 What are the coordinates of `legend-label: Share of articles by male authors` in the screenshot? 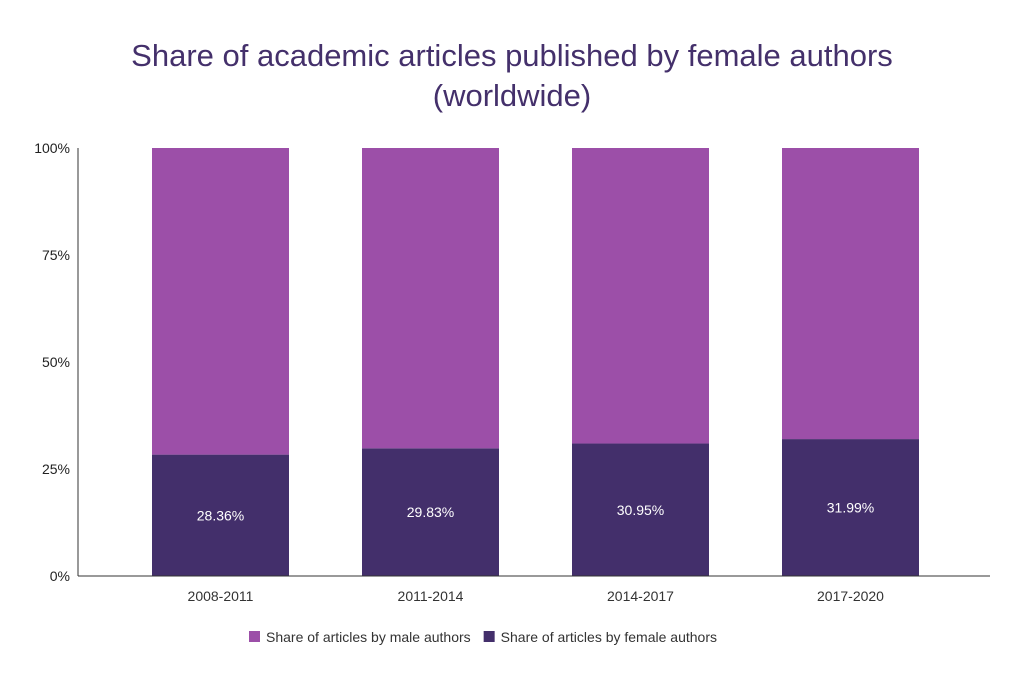 It's located at (368, 637).